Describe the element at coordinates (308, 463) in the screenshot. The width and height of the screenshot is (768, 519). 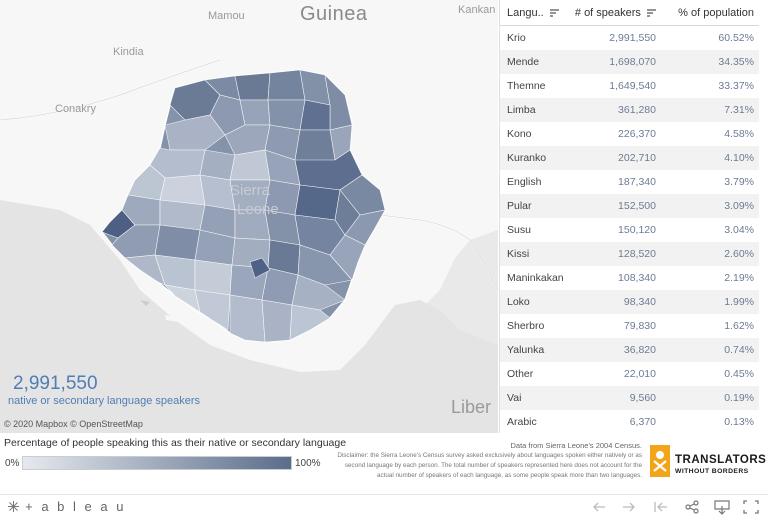
I see `legend-max-label: 100%` at that location.